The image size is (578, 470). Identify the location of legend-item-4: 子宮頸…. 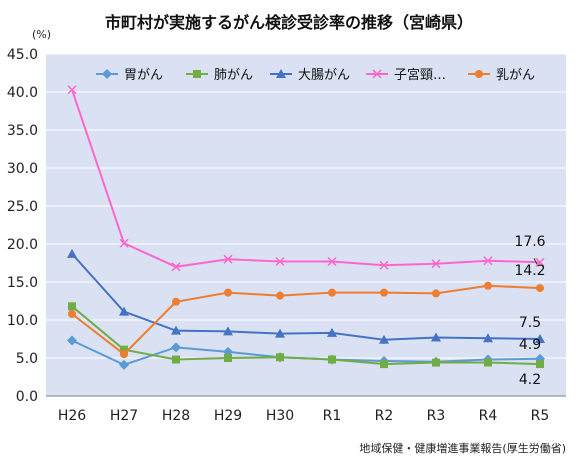
(406, 75).